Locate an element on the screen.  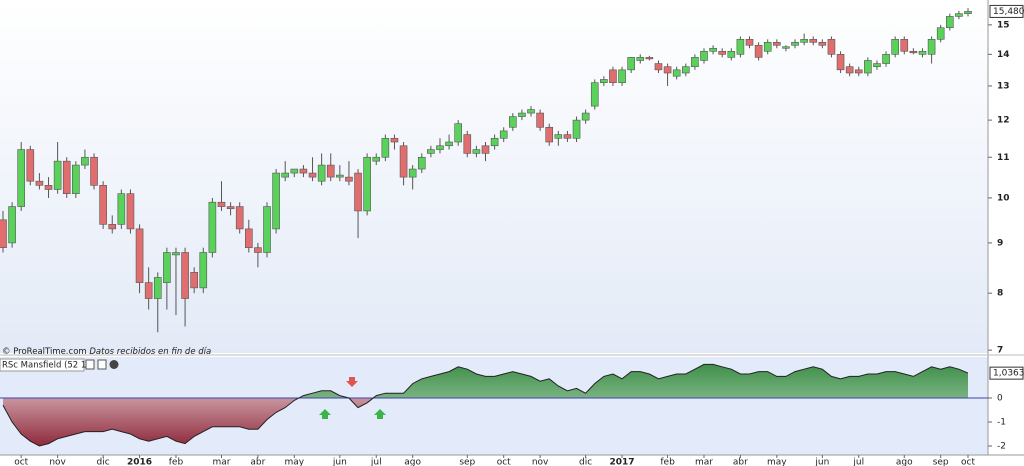
y-tick-label: -2 is located at coordinates (1001, 447).